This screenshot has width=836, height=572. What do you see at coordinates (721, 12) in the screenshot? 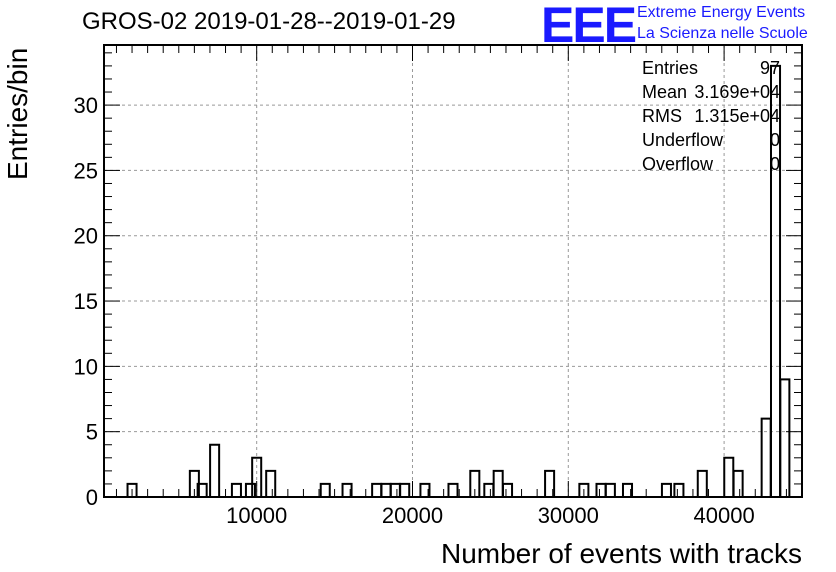
I see `logo-line-1: Extreme Energy Events` at bounding box center [721, 12].